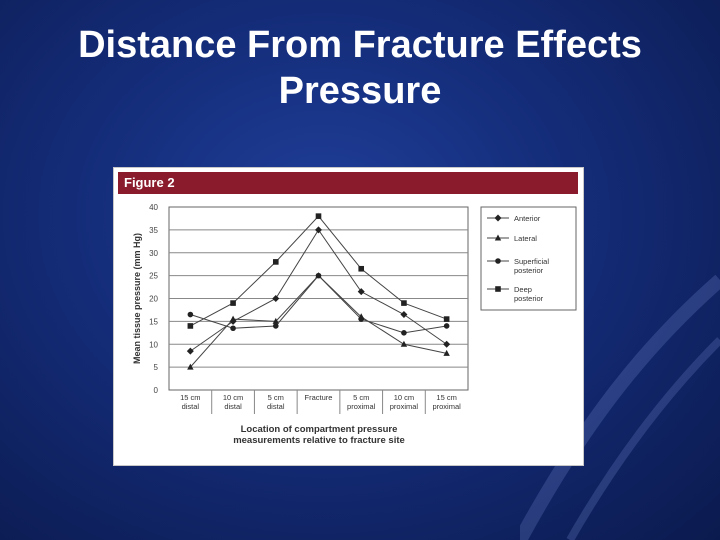 Image resolution: width=720 pixels, height=540 pixels. Describe the element at coordinates (319, 397) in the screenshot. I see `x-tick-label: Fracture` at that location.